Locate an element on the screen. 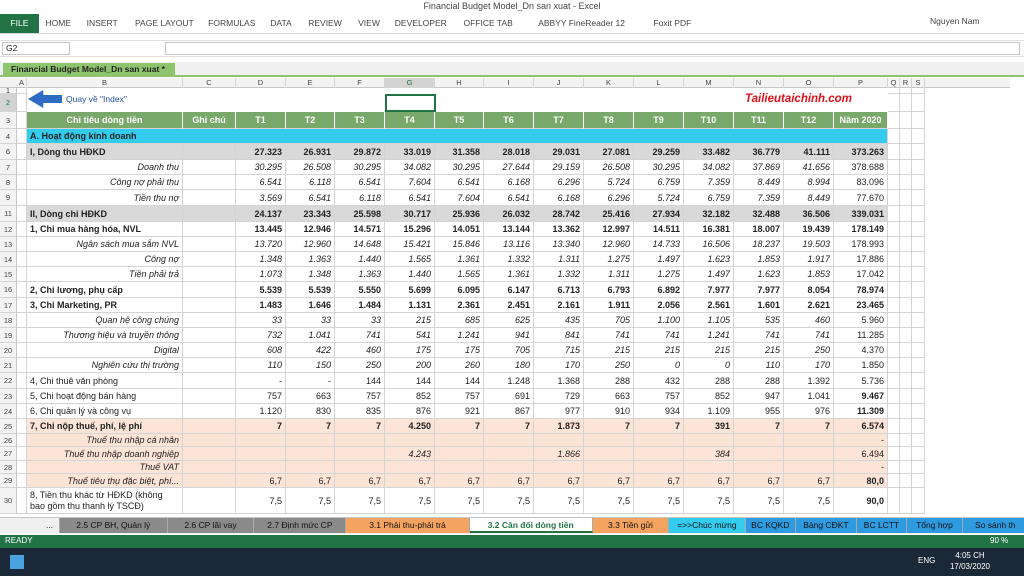 The height and width of the screenshot is (576, 1024). value-cell: 15.296 is located at coordinates (410, 229).